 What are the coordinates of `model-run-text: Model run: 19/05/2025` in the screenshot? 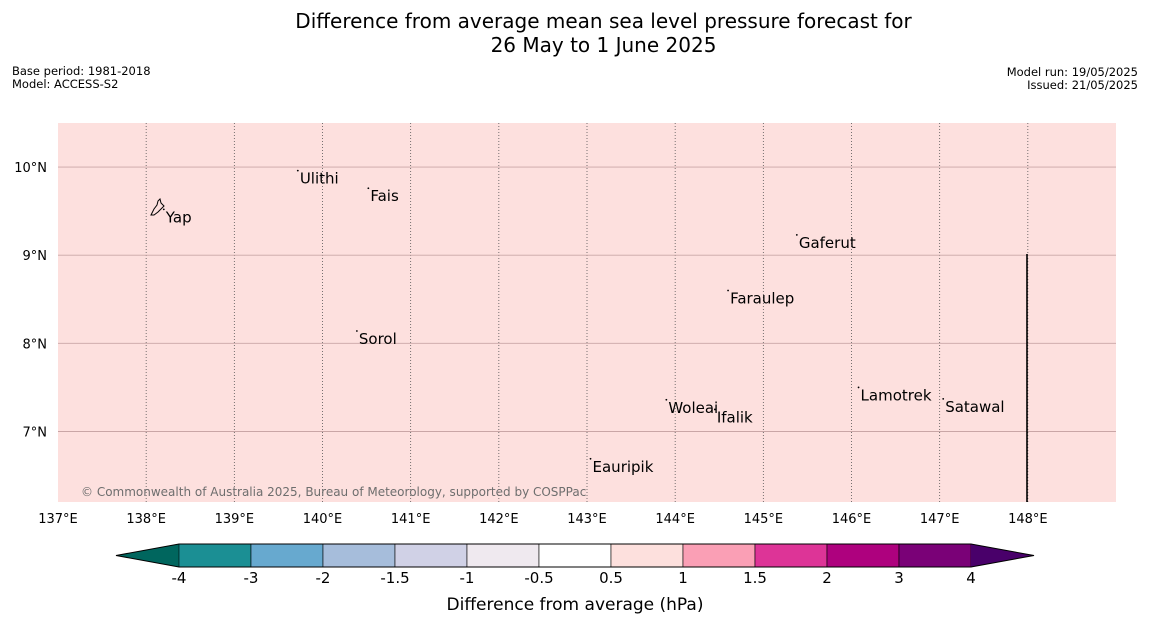 It's located at (1072, 72).